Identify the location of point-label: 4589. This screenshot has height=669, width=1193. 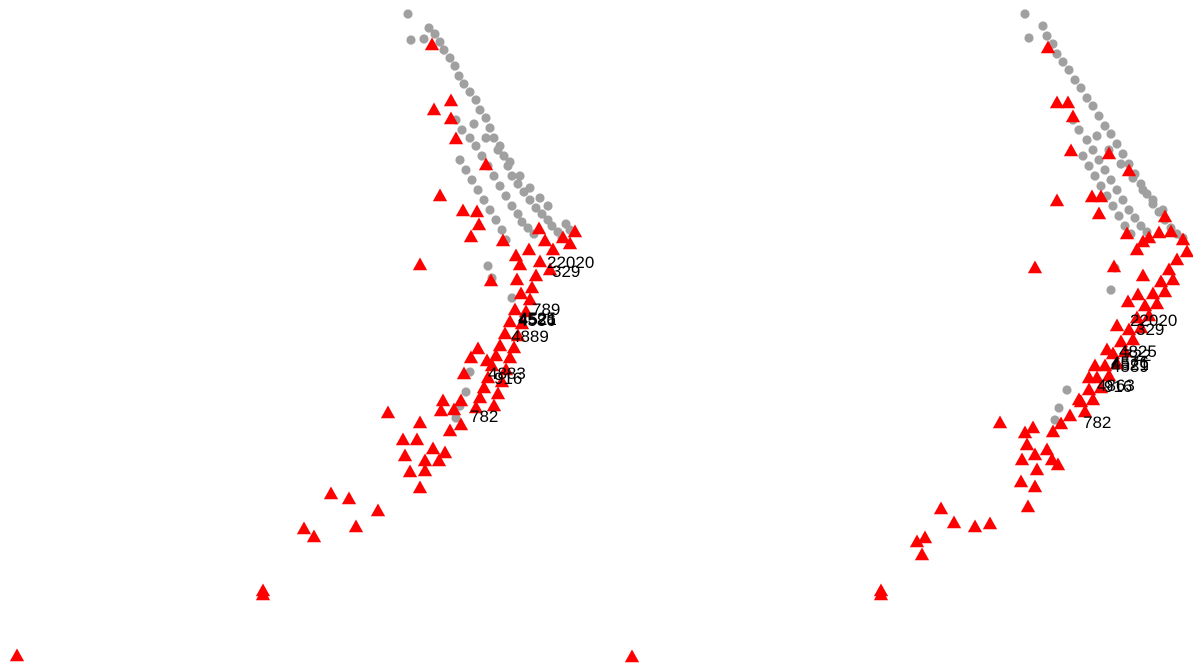
(1130, 366).